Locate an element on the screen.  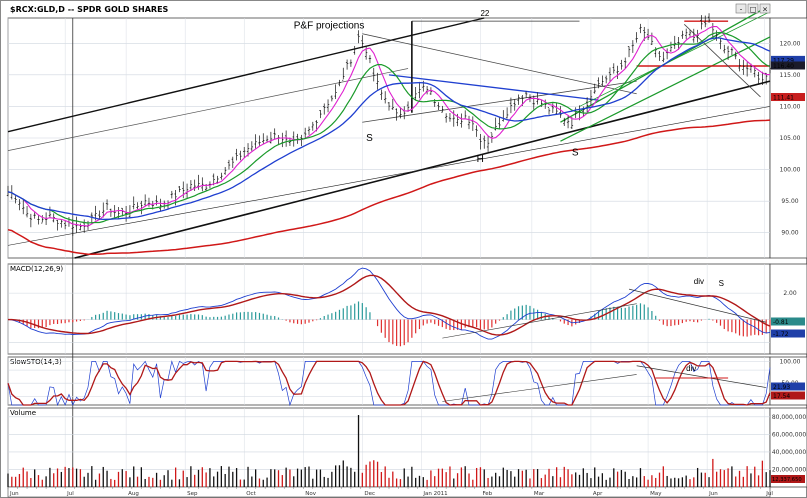
x-month-label: Jan 2011 is located at coordinates (434, 494).